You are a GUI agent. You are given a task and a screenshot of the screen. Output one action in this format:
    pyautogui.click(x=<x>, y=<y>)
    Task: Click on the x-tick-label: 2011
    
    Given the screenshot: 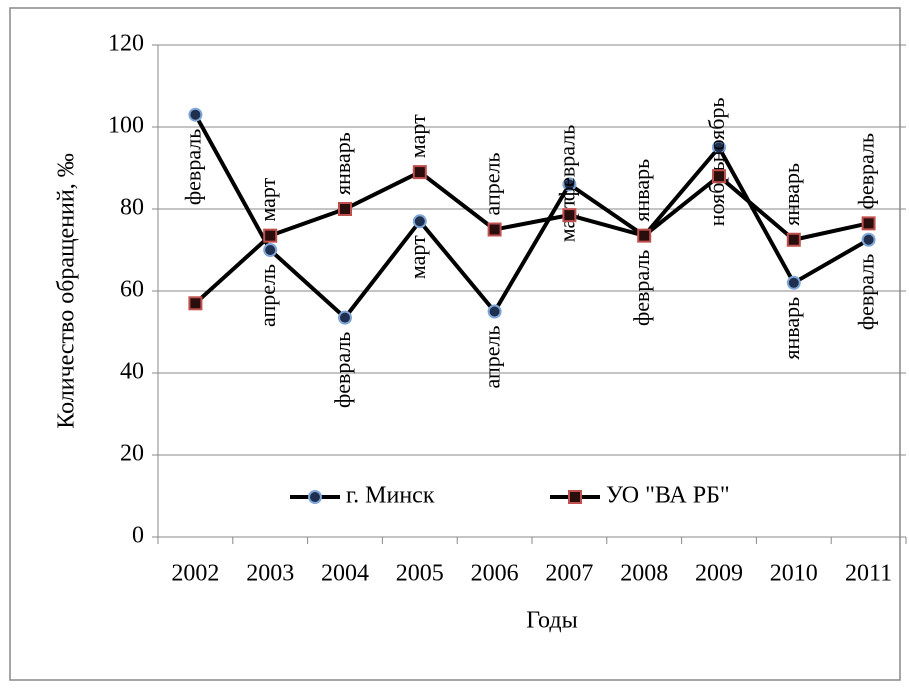 What is the action you would take?
    pyautogui.click(x=868, y=574)
    